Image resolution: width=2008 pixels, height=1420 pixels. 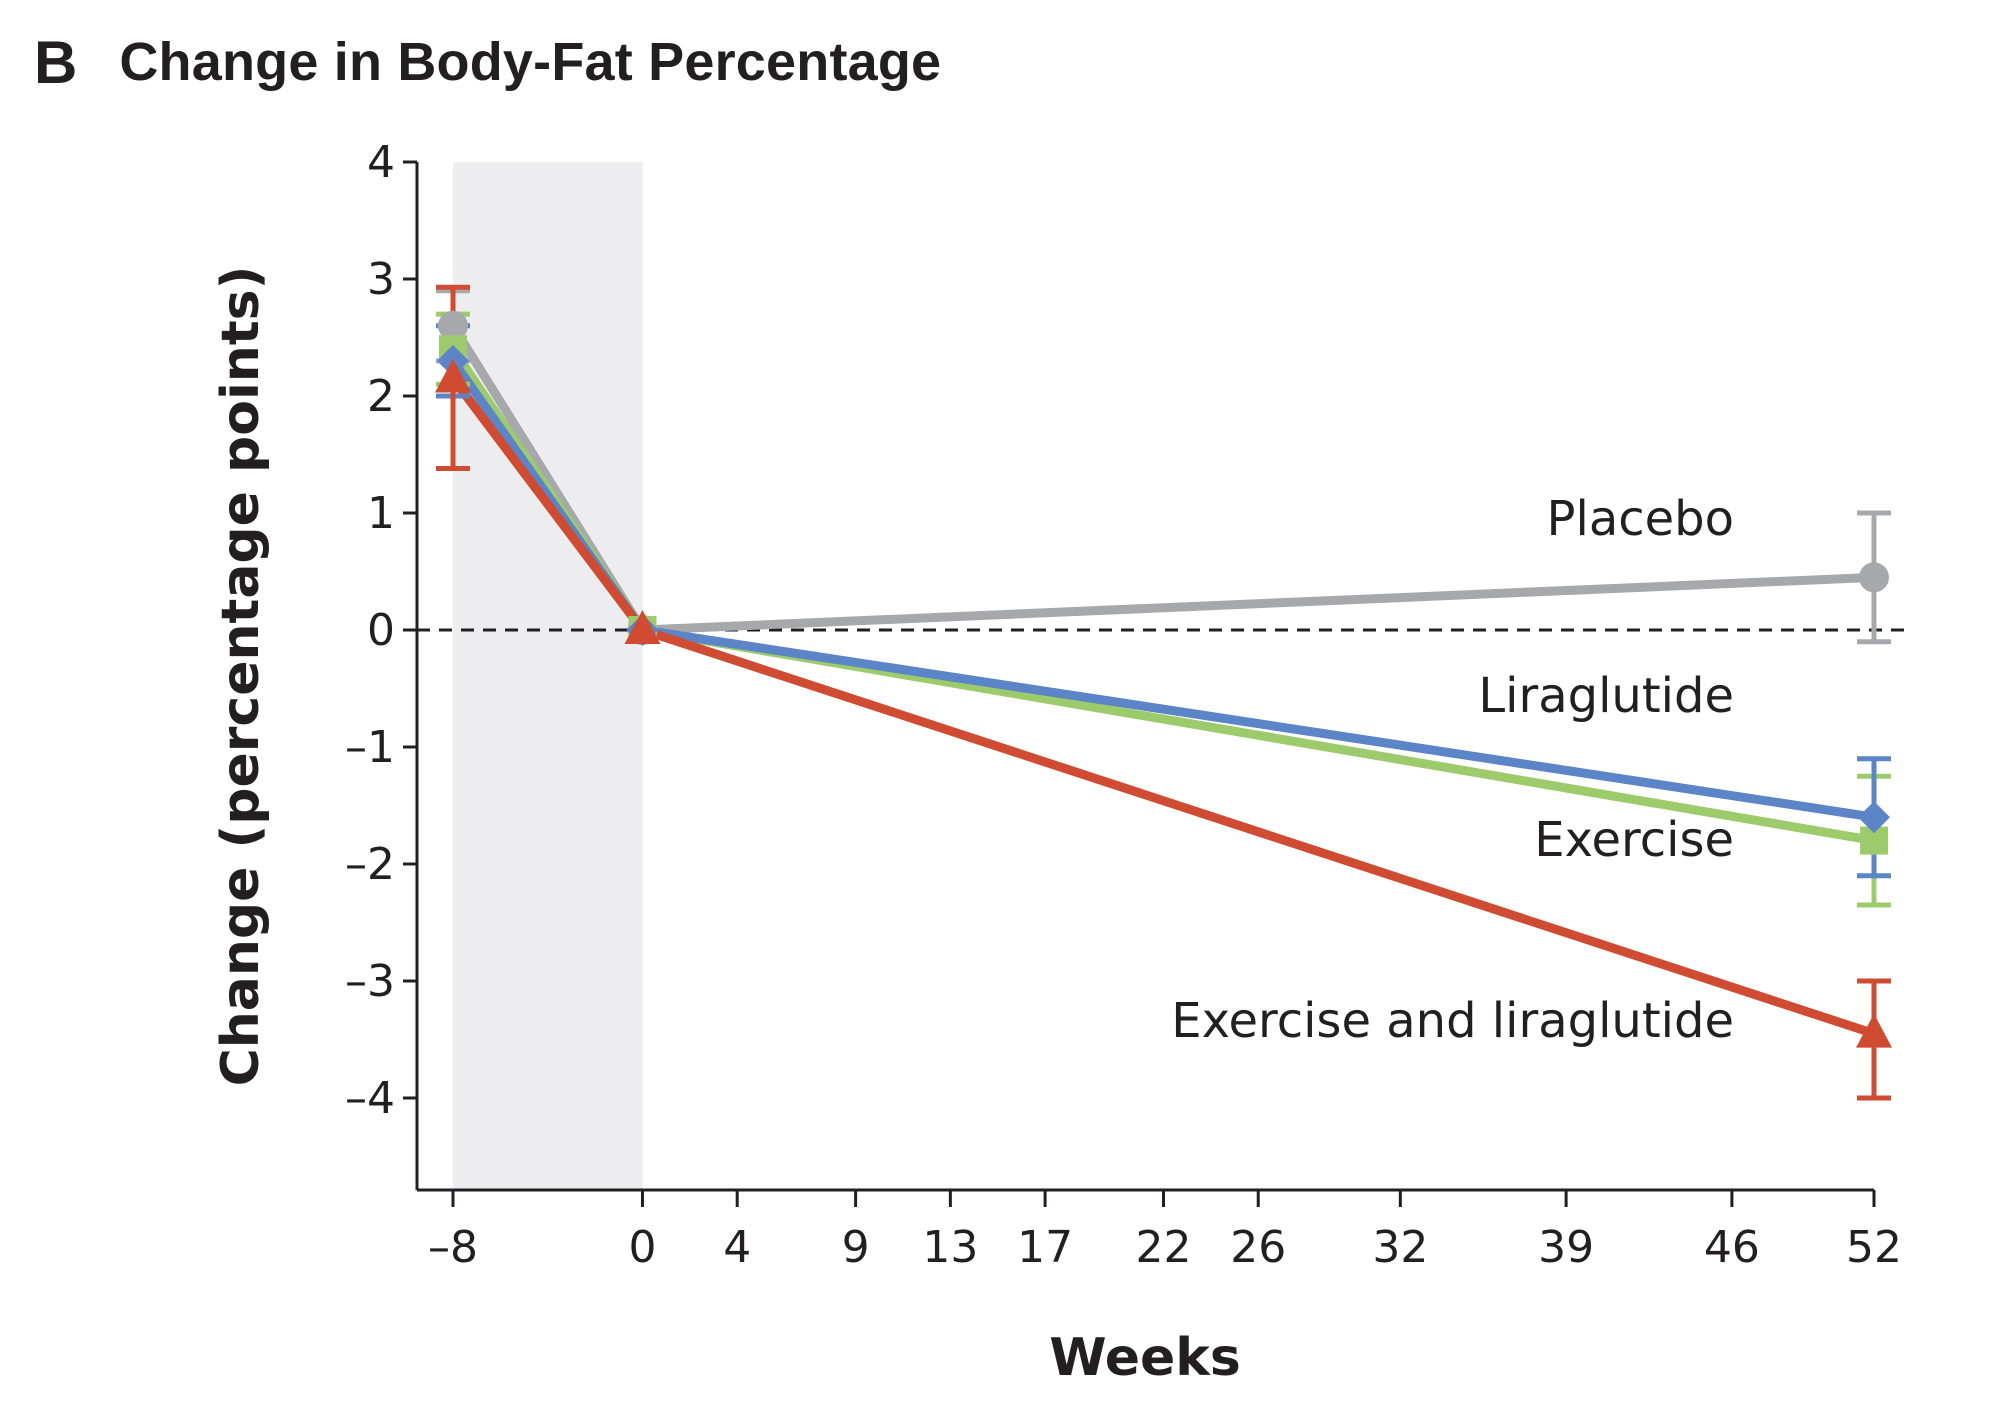 I want to click on liraglutide-label: Liraglutide, so click(x=1606, y=696).